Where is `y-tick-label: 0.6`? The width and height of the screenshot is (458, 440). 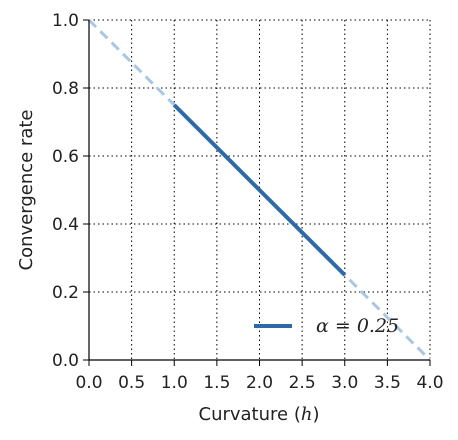 y-tick-label: 0.6 is located at coordinates (65, 157).